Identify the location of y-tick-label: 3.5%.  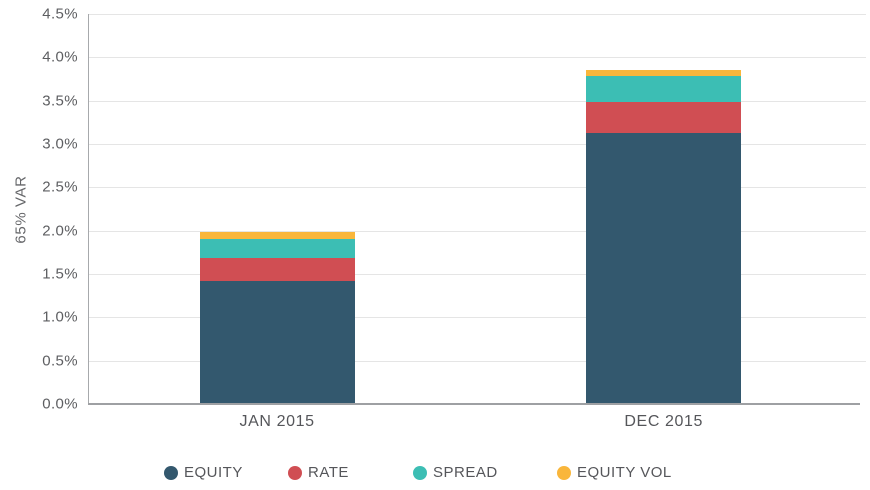
(60, 101).